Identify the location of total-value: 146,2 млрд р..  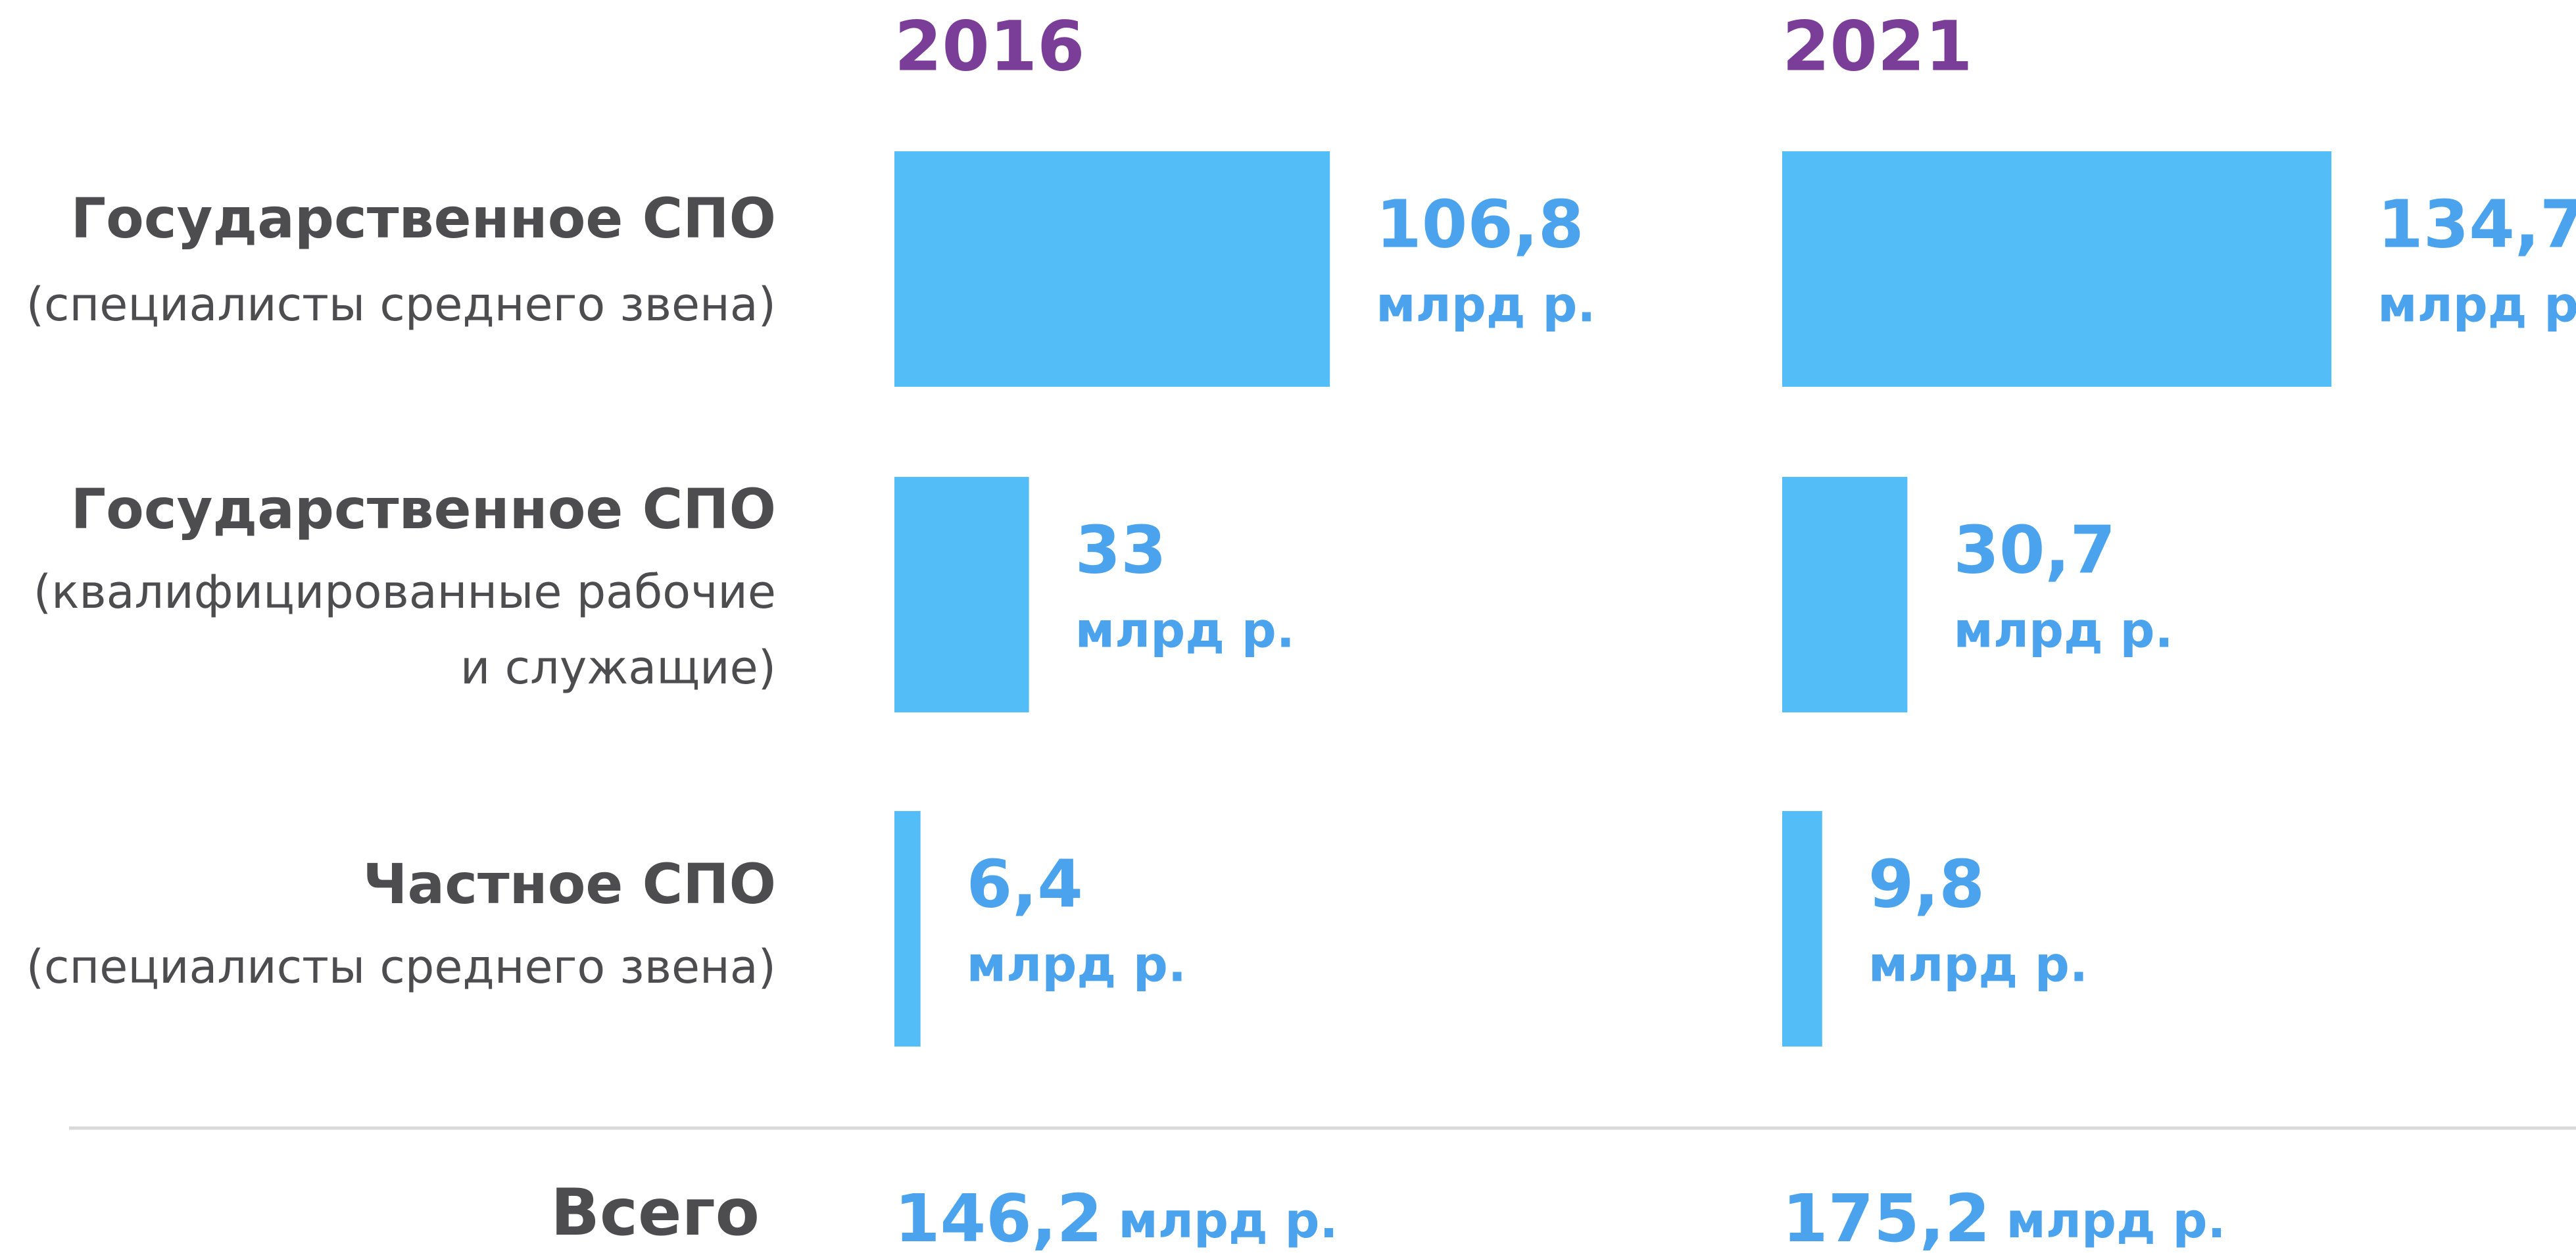
(1116, 1218).